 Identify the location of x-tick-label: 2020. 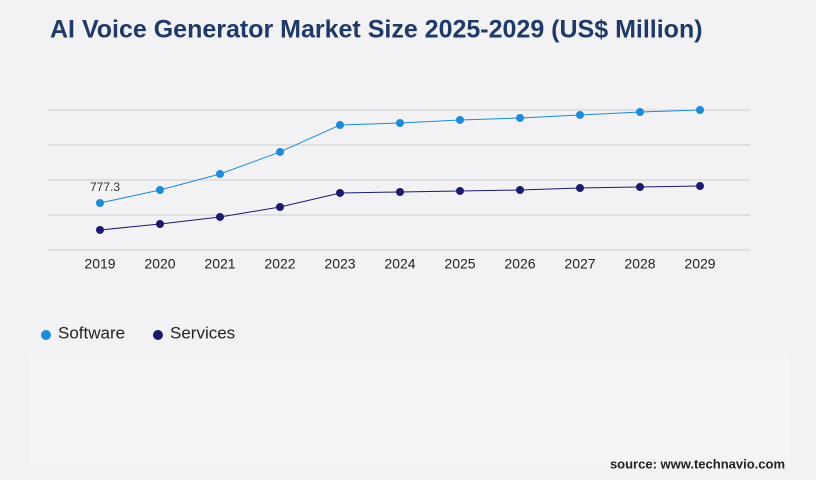
(159, 264).